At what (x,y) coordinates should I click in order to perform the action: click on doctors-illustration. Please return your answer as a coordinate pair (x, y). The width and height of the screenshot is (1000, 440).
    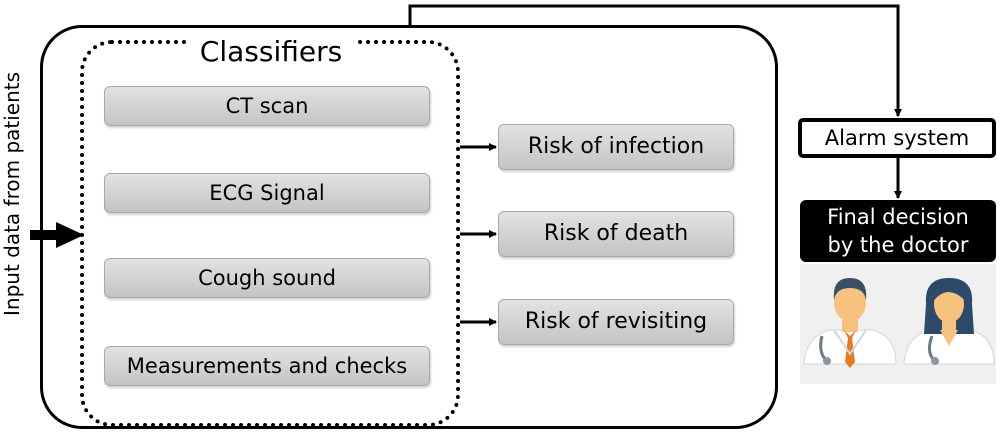
    Looking at the image, I should click on (898, 324).